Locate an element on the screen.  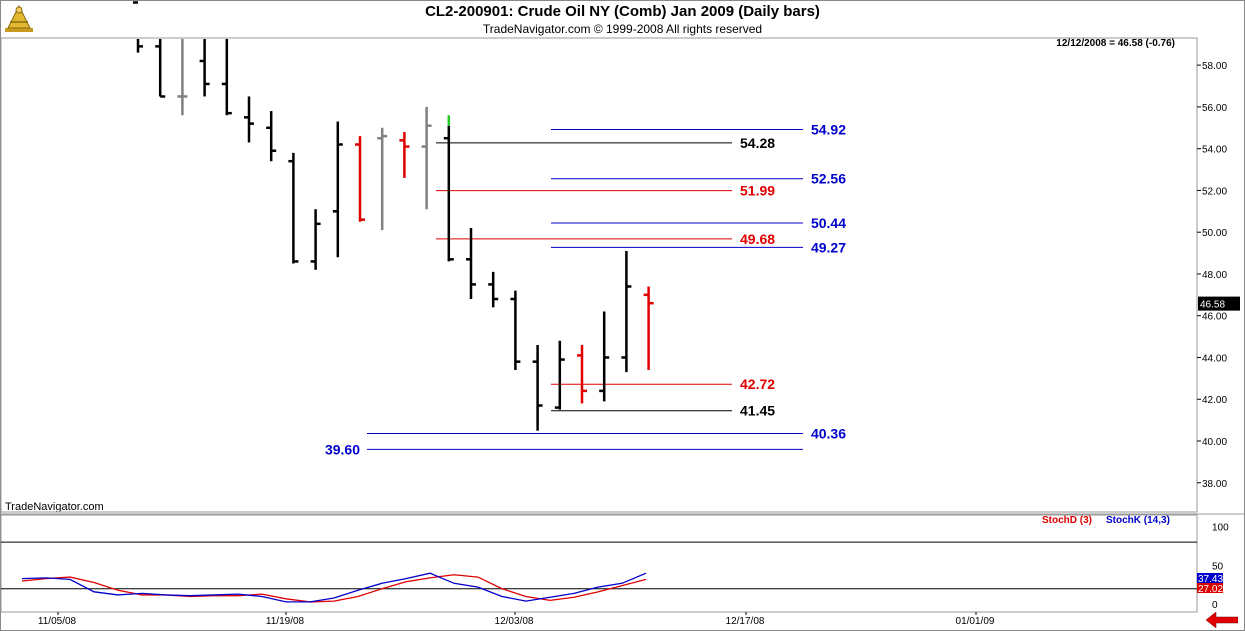
x-tick-label: 12/03/08 is located at coordinates (514, 621).